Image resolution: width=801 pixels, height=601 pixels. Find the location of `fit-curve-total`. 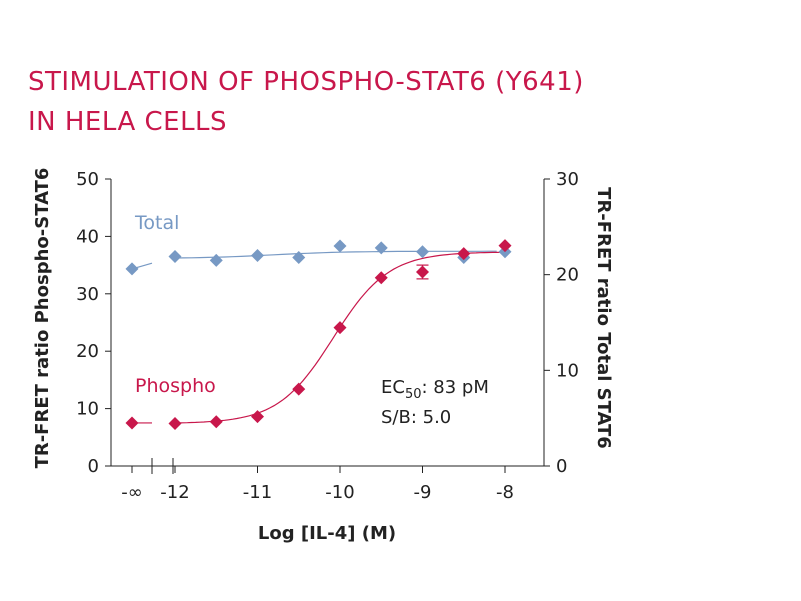

fit-curve-total is located at coordinates (335, 254).